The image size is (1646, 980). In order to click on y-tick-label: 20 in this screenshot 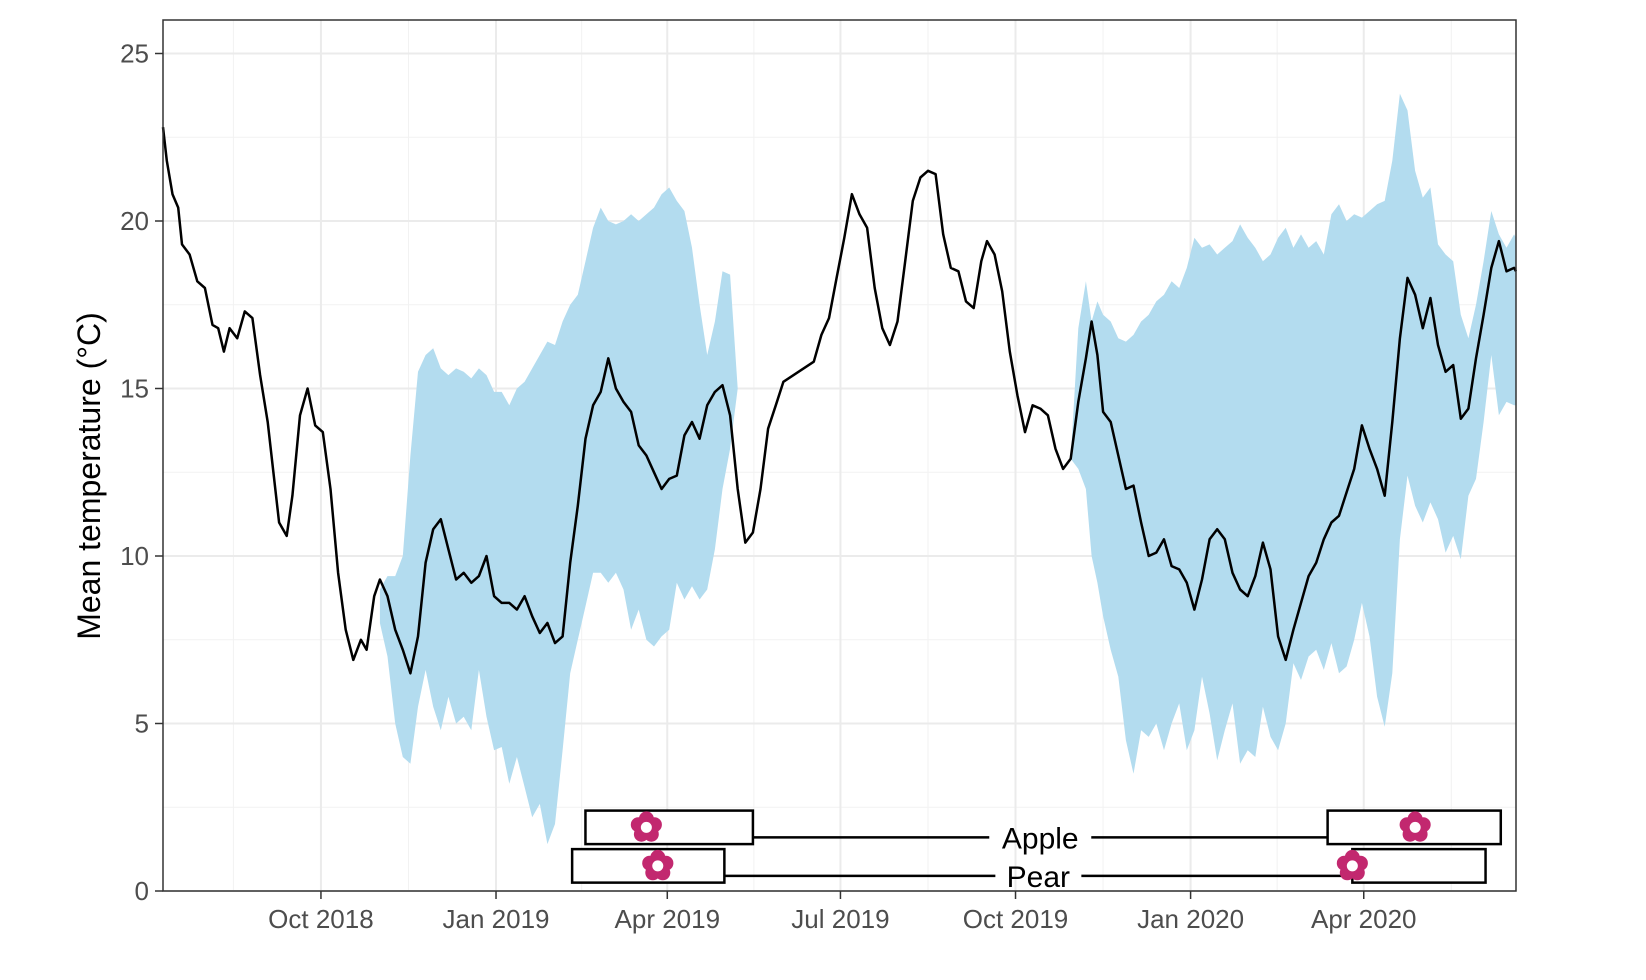, I will do `click(134, 221)`.